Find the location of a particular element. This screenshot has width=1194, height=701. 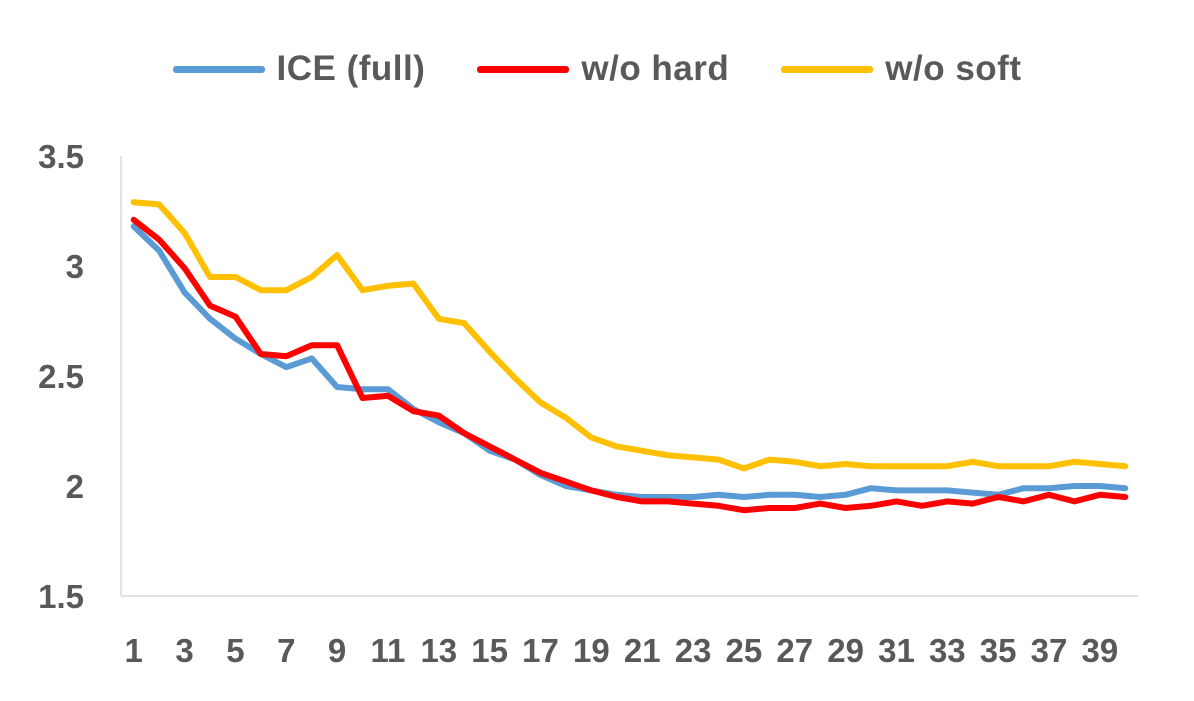

legend-item-wo-soft: w/o soft is located at coordinates (901, 69).